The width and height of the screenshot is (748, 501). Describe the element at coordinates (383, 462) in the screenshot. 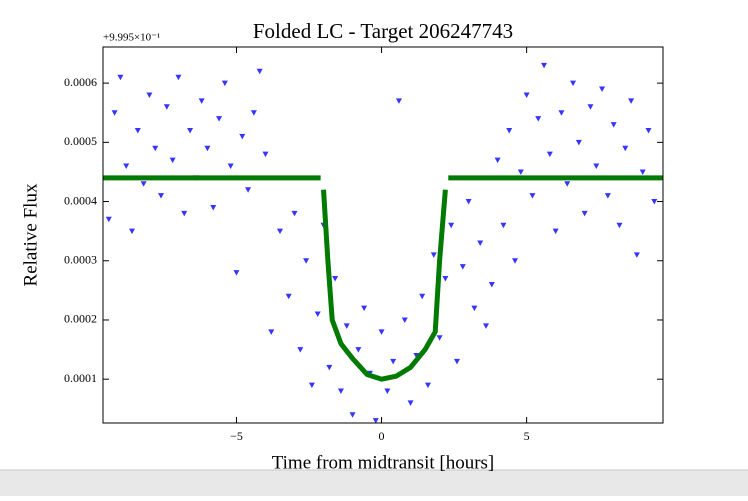

I see `x-axis-label: Time from midtransit [hours]` at that location.